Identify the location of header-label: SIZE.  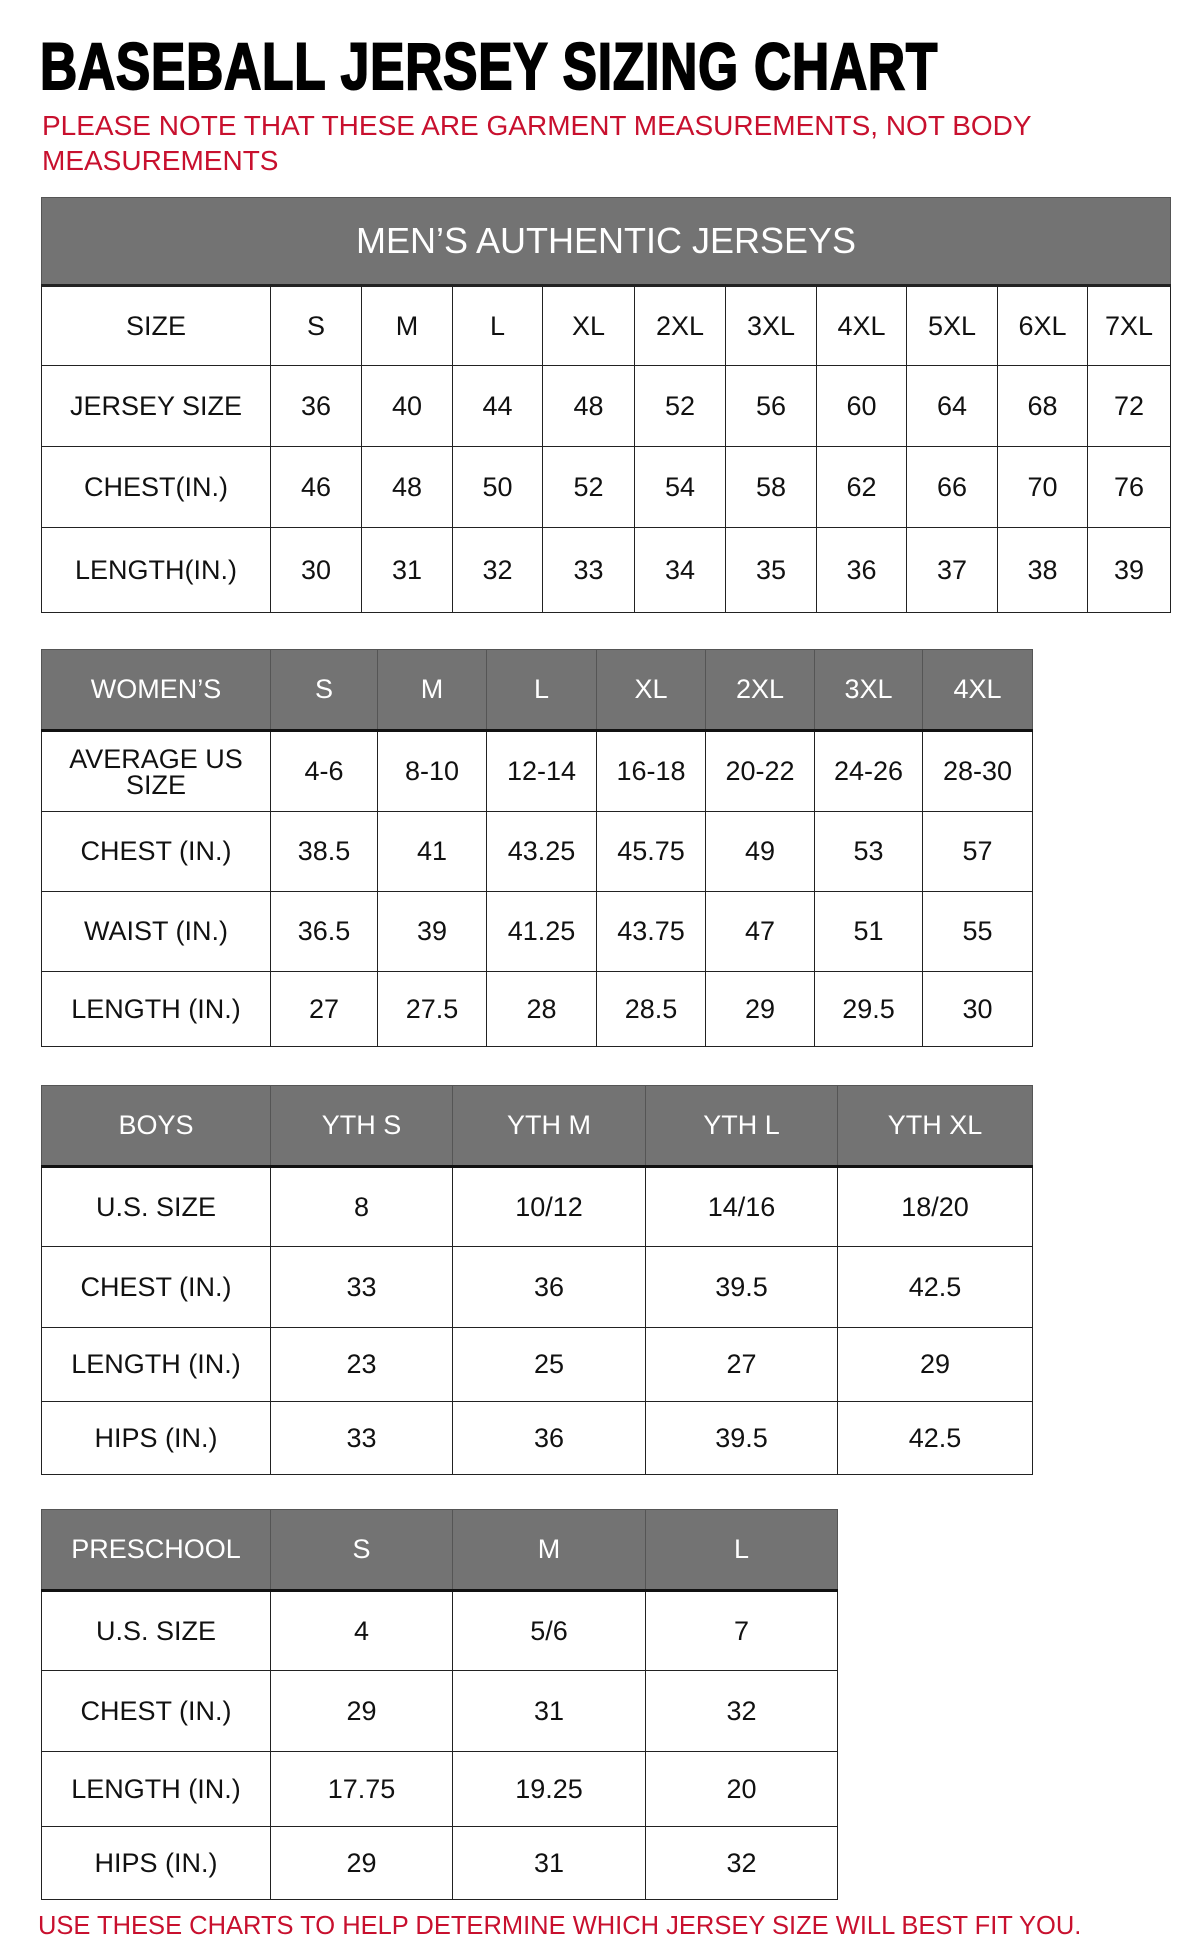
(156, 325).